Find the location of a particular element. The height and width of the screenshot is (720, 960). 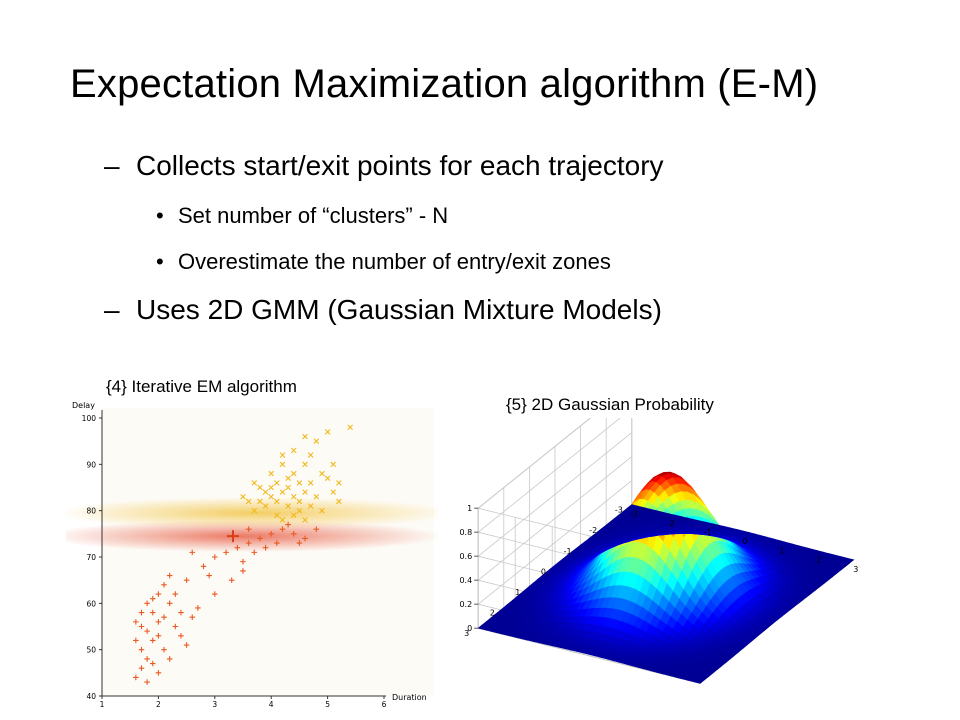

bullet-uses-gmm: – Uses 2D GMM (Gaussian Mixture Models) is located at coordinates (383, 310).